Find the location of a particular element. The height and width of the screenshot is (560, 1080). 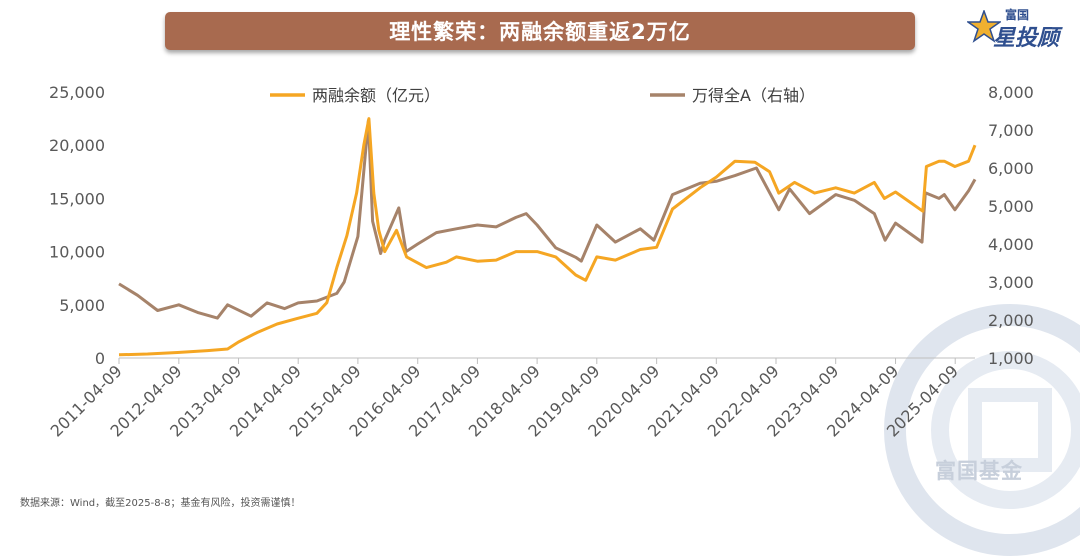

y-right-tick-label: 6,000 is located at coordinates (1011, 168).